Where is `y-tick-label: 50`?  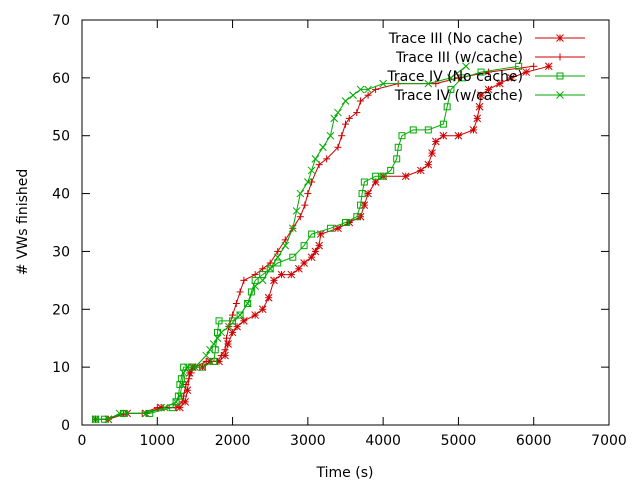
y-tick-label: 50 is located at coordinates (61, 137).